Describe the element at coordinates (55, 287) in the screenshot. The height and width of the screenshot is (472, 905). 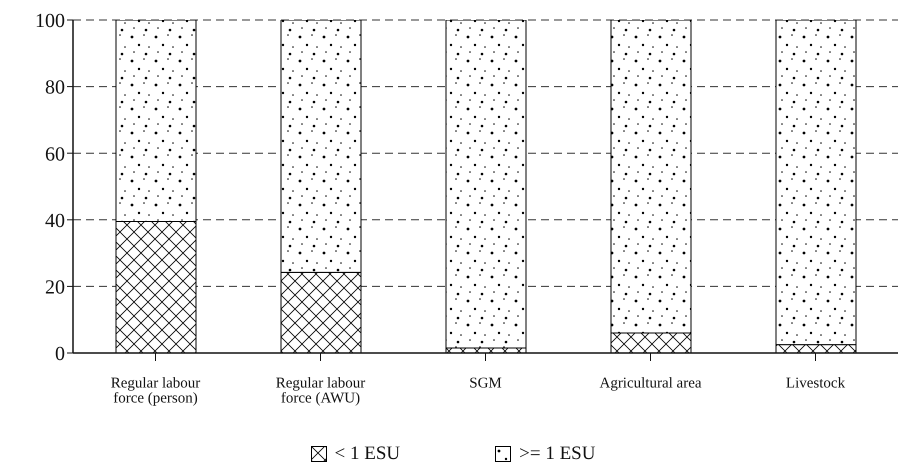
I see `y-tick-label: 20` at that location.